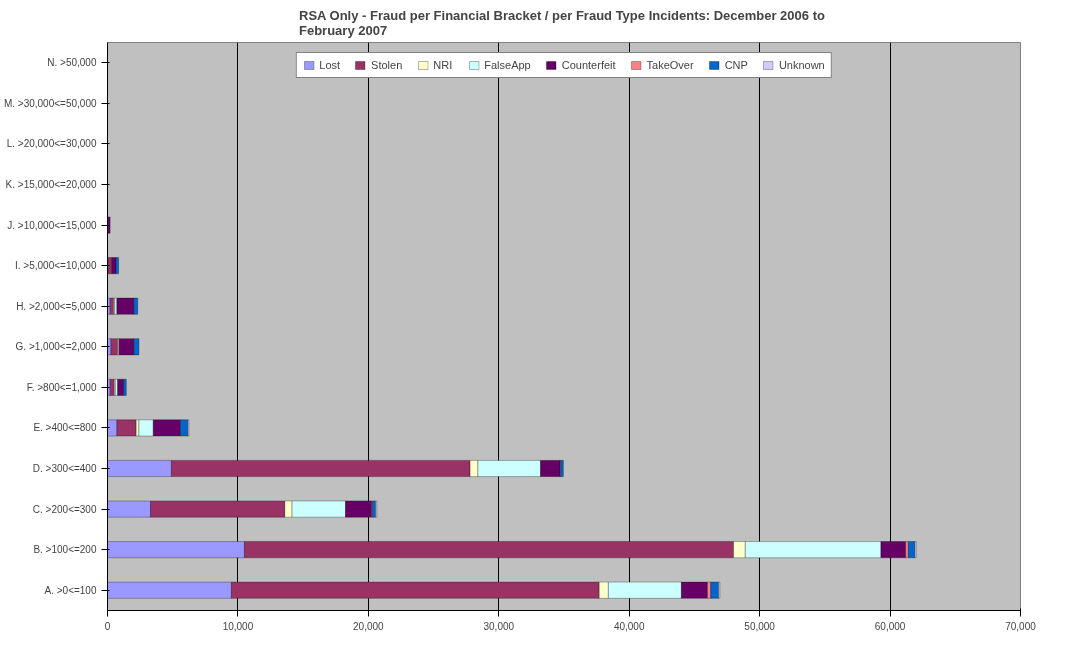 Image resolution: width=1072 pixels, height=654 pixels. What do you see at coordinates (52, 225) in the screenshot?
I see `y-tick-label: J. >10,000<=15,000` at bounding box center [52, 225].